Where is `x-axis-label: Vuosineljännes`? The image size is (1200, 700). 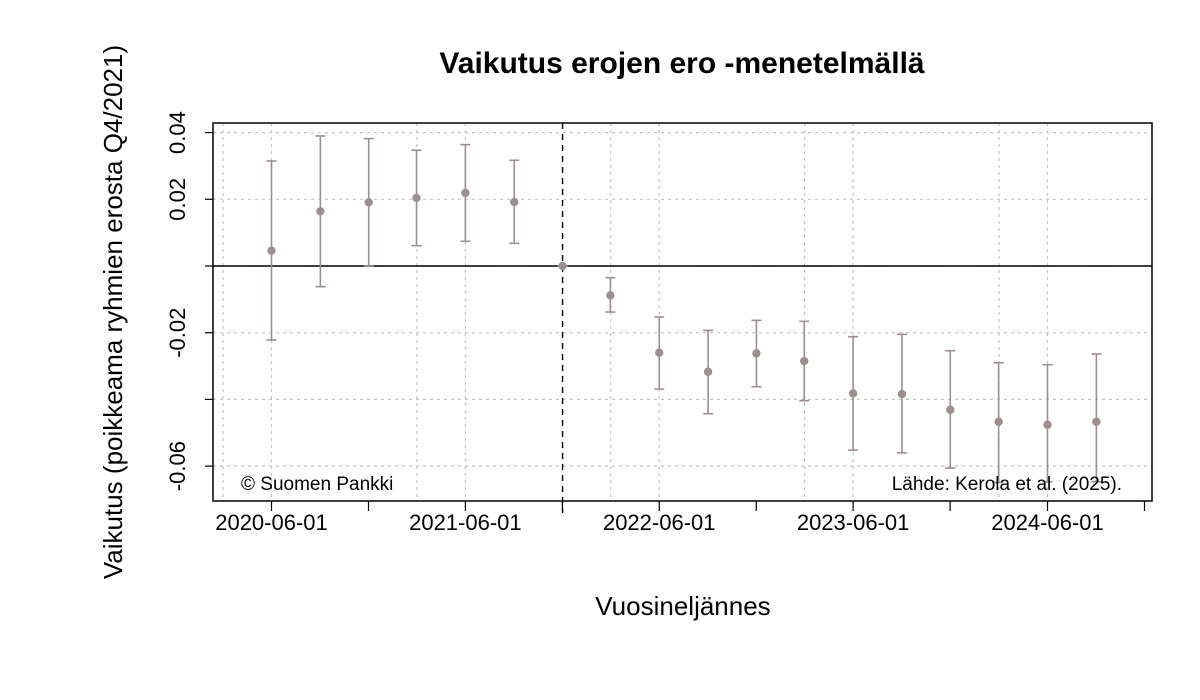
x-axis-label: Vuosineljännes is located at coordinates (682, 606).